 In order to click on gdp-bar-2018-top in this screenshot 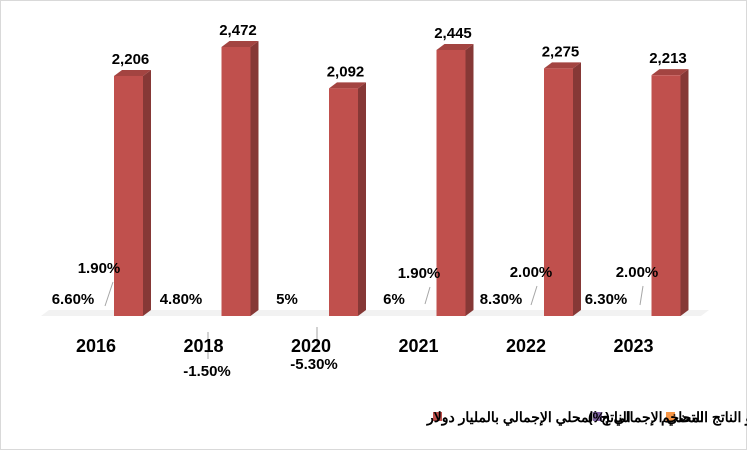, I will do `click(240, 44)`.